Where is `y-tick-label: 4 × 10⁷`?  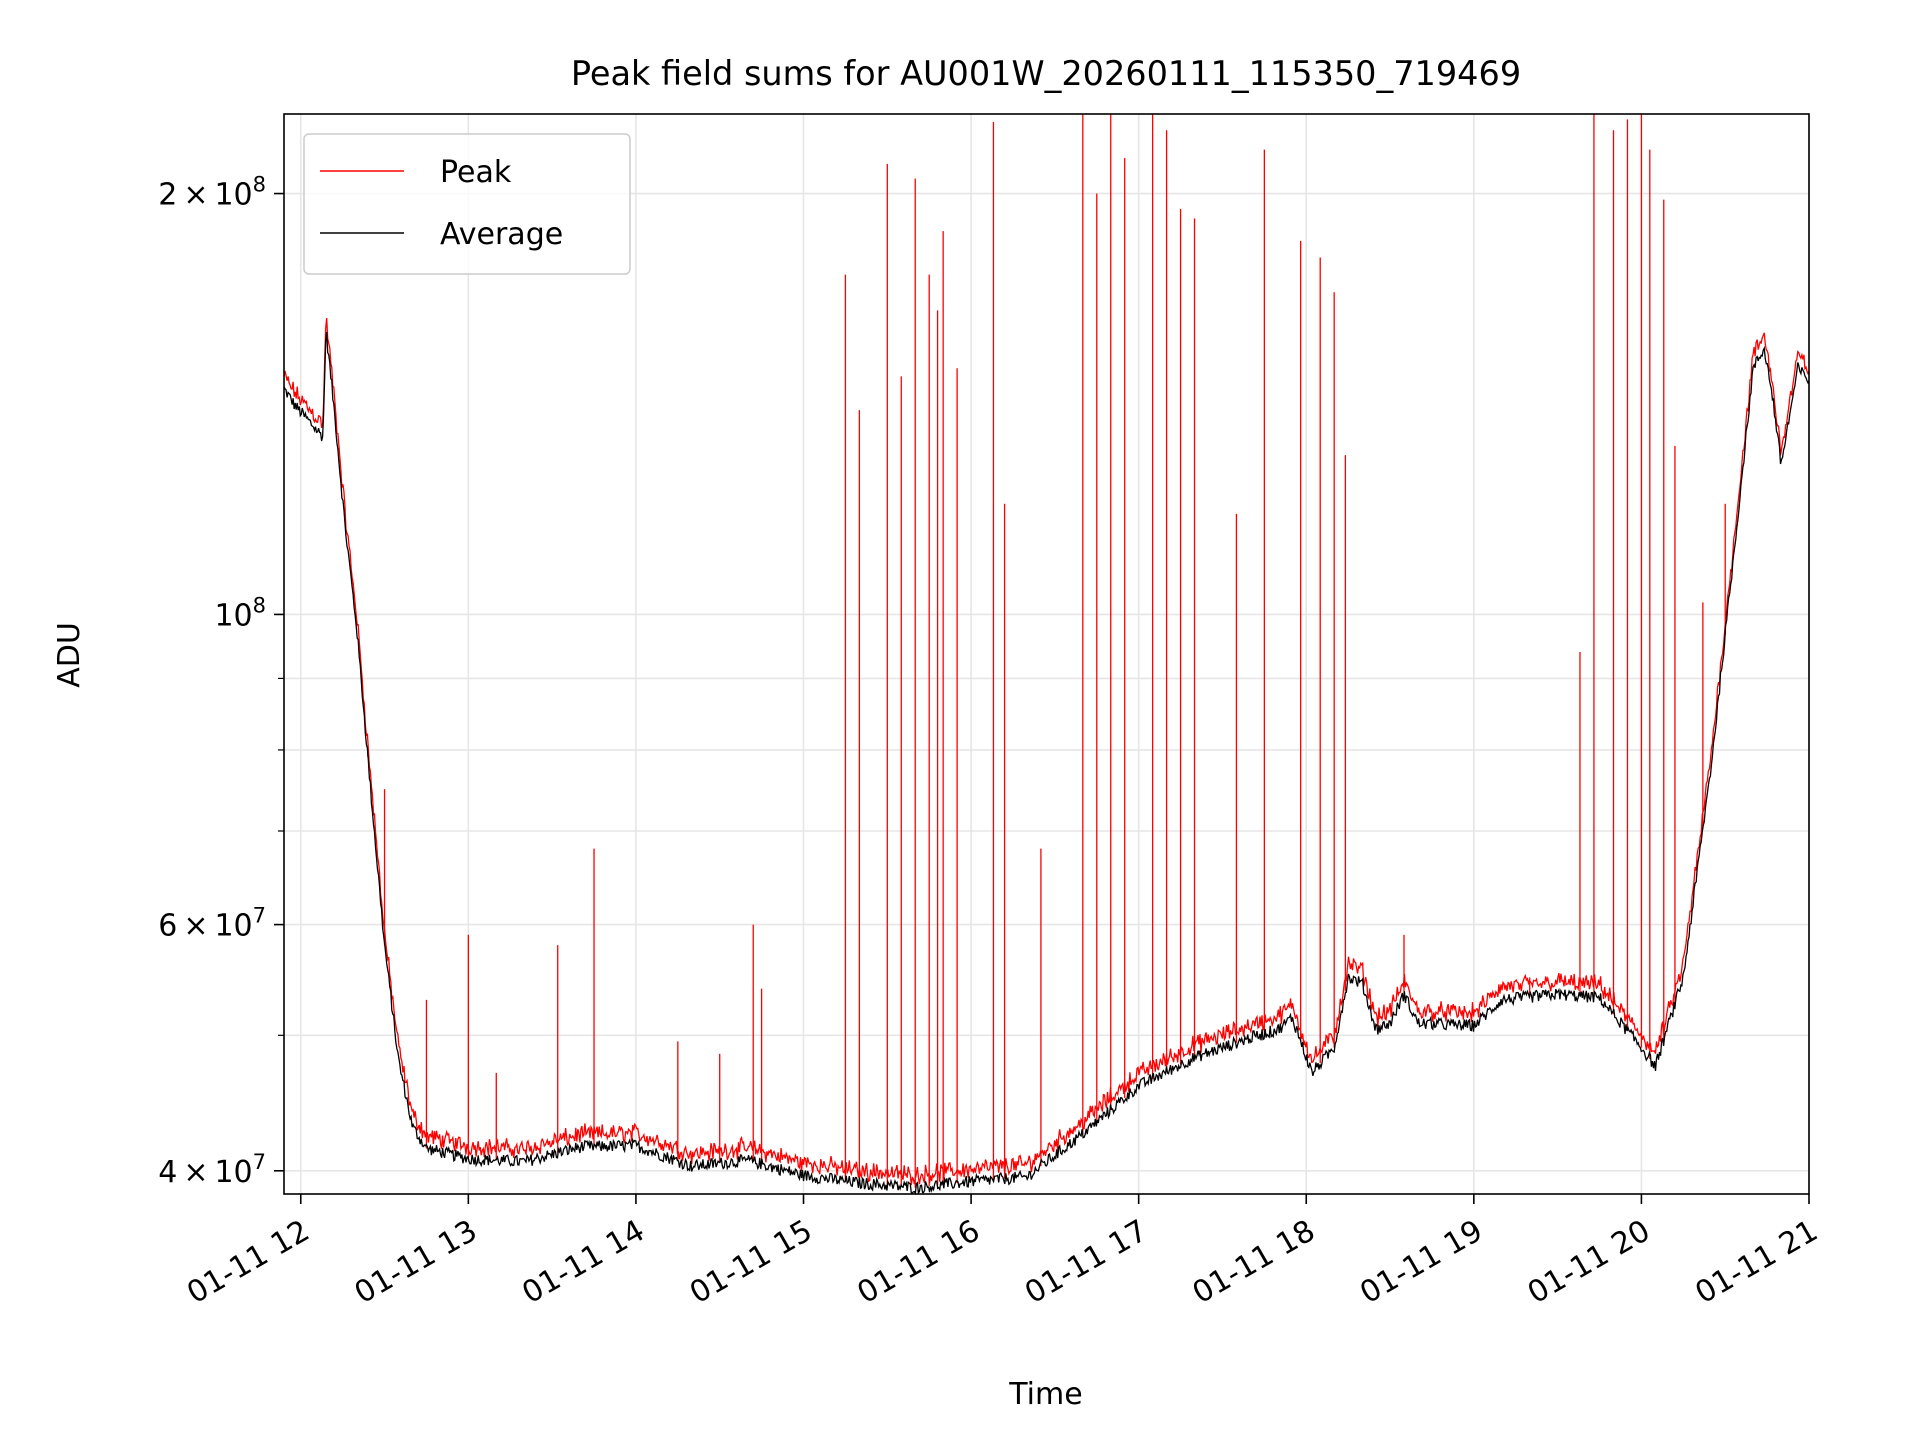
y-tick-label: 4 × 10⁷ is located at coordinates (212, 1170).